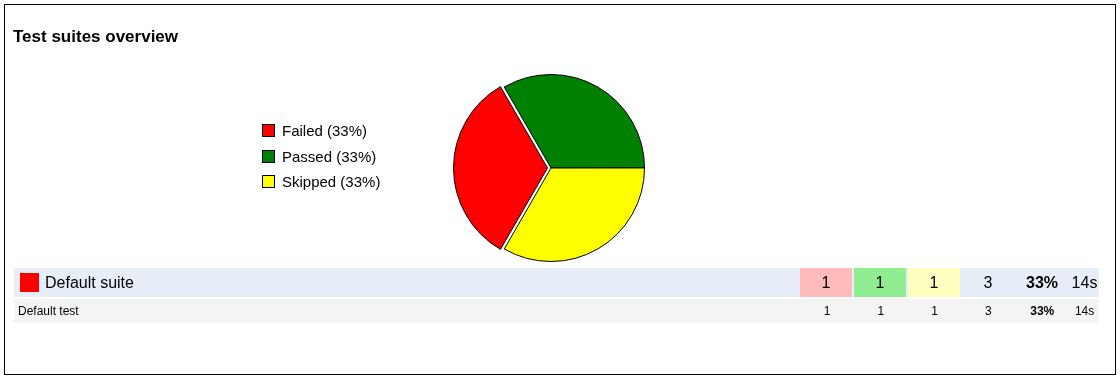 The image size is (1120, 379). What do you see at coordinates (89, 282) in the screenshot?
I see `text: Default suite` at bounding box center [89, 282].